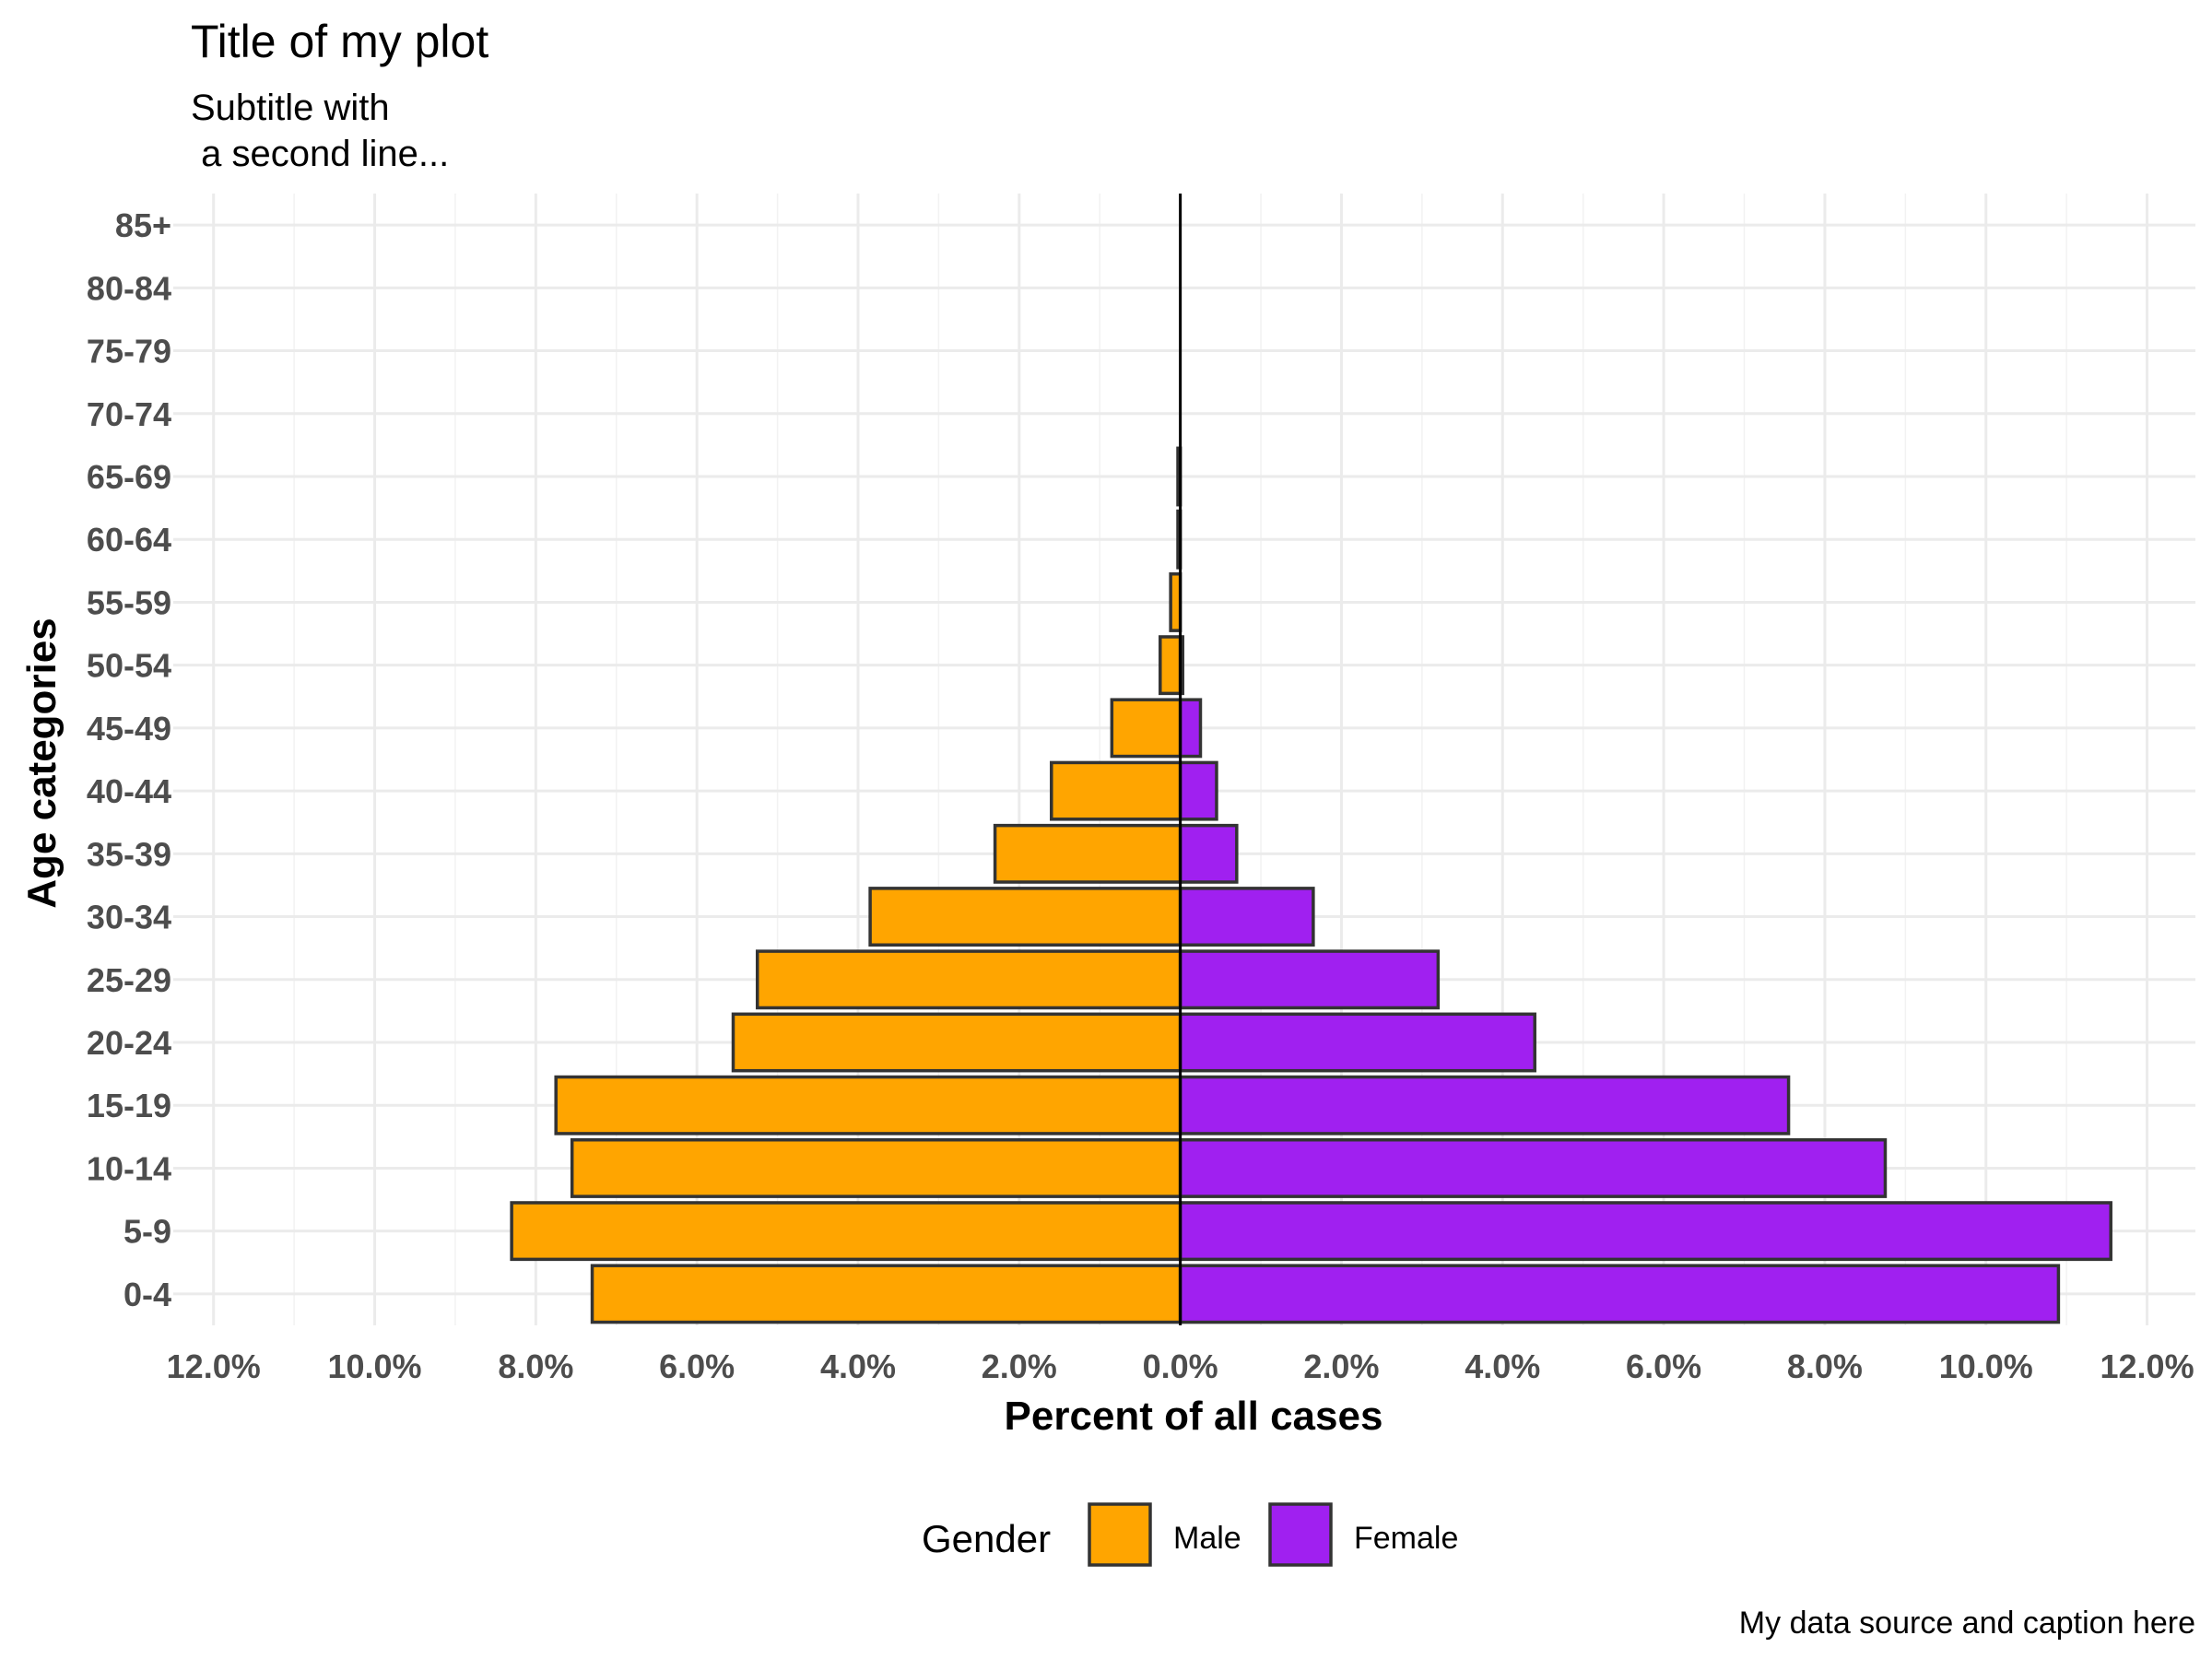 The height and width of the screenshot is (1659, 2212). I want to click on legend-label-male: Male, so click(1207, 1538).